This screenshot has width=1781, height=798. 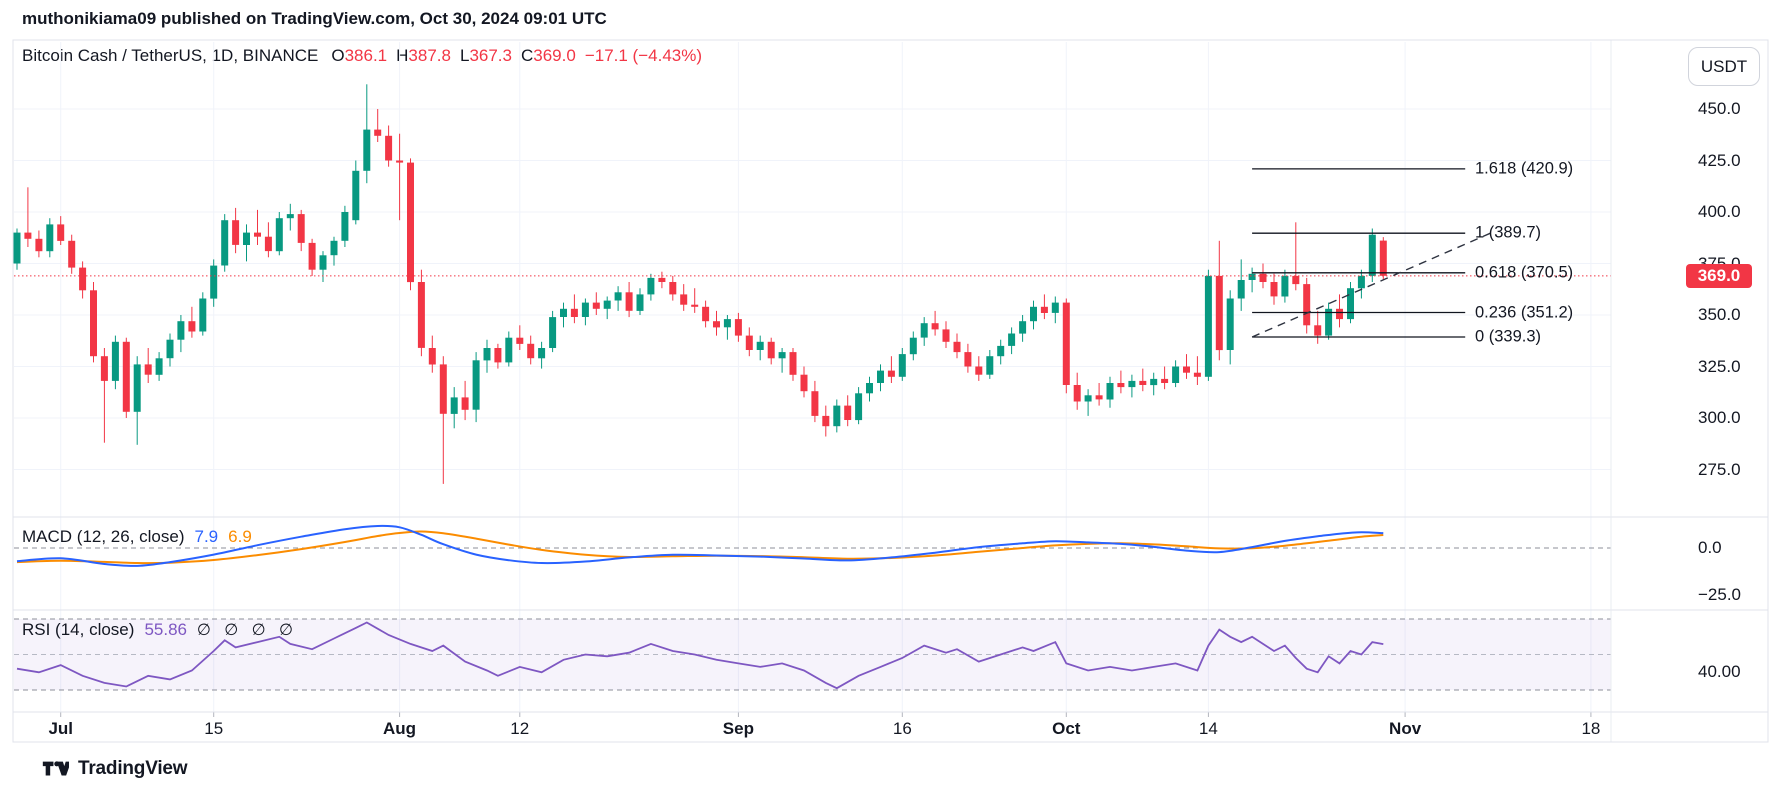 What do you see at coordinates (1719, 417) in the screenshot?
I see `price-tick-label: 300.0` at bounding box center [1719, 417].